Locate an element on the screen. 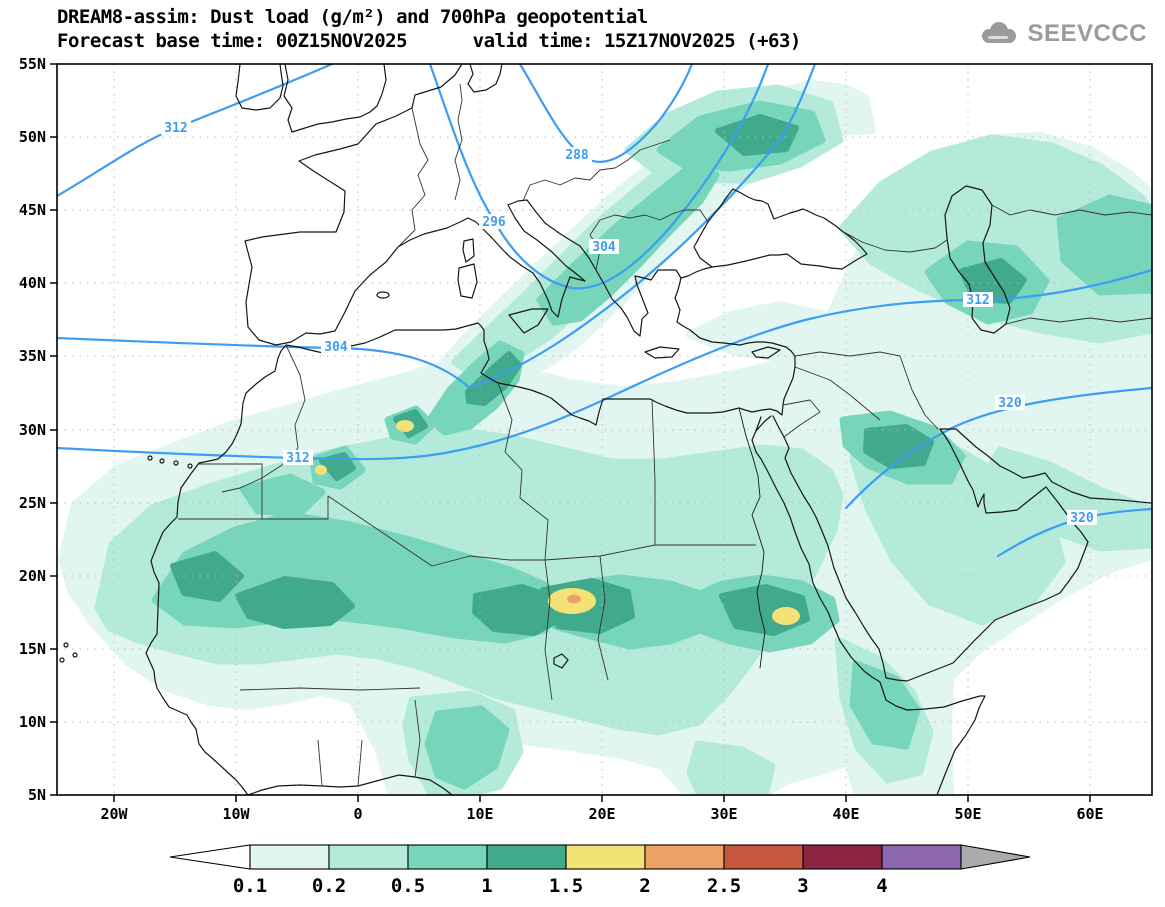 The image size is (1165, 907). contour-label: 296 is located at coordinates (494, 222).